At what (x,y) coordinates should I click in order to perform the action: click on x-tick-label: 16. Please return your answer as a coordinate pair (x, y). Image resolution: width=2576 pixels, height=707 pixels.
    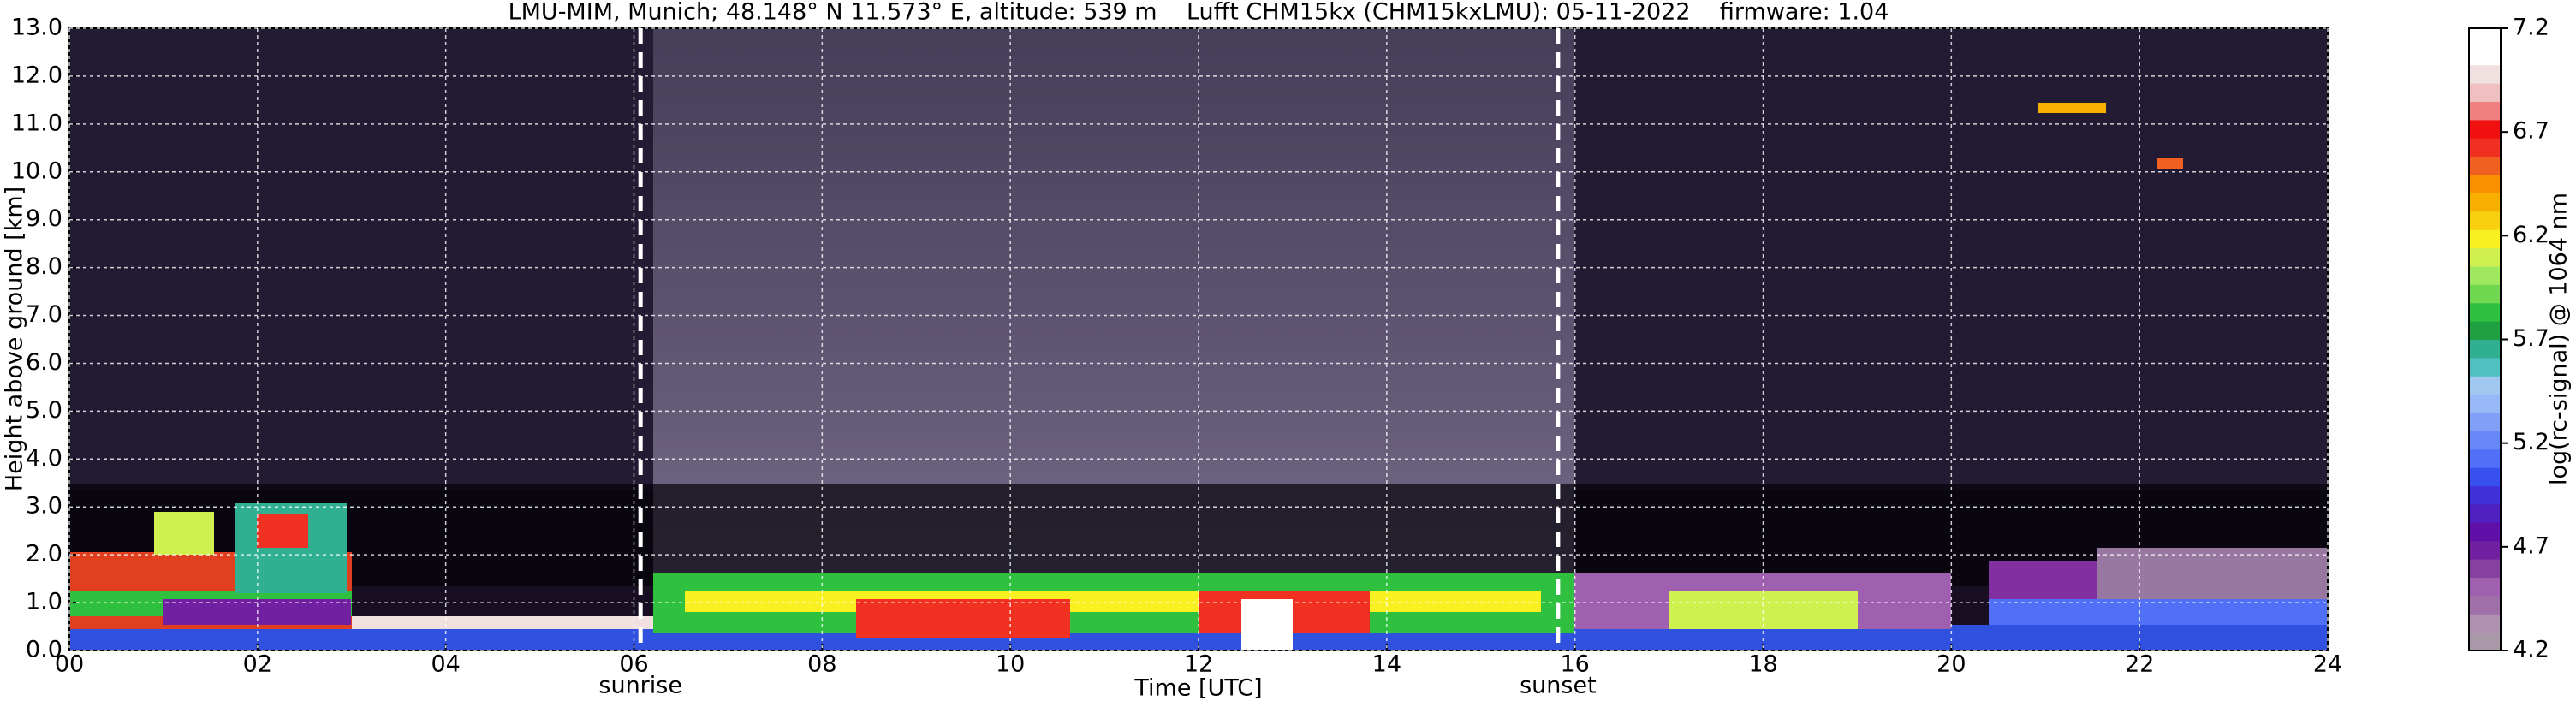
    Looking at the image, I should click on (1574, 664).